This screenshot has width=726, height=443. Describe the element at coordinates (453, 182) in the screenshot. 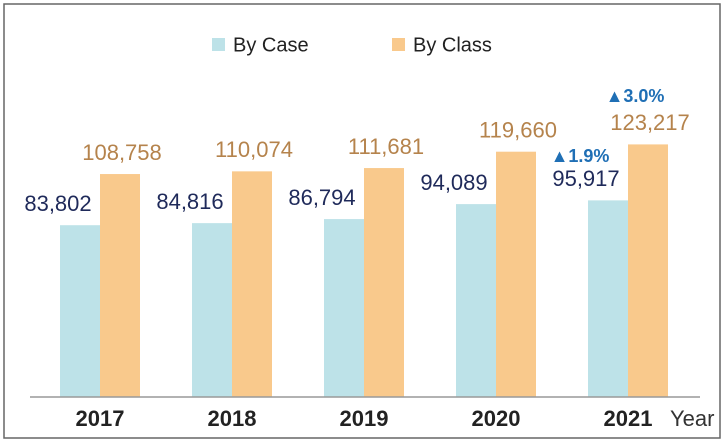

I see `value-label: 94,089` at that location.